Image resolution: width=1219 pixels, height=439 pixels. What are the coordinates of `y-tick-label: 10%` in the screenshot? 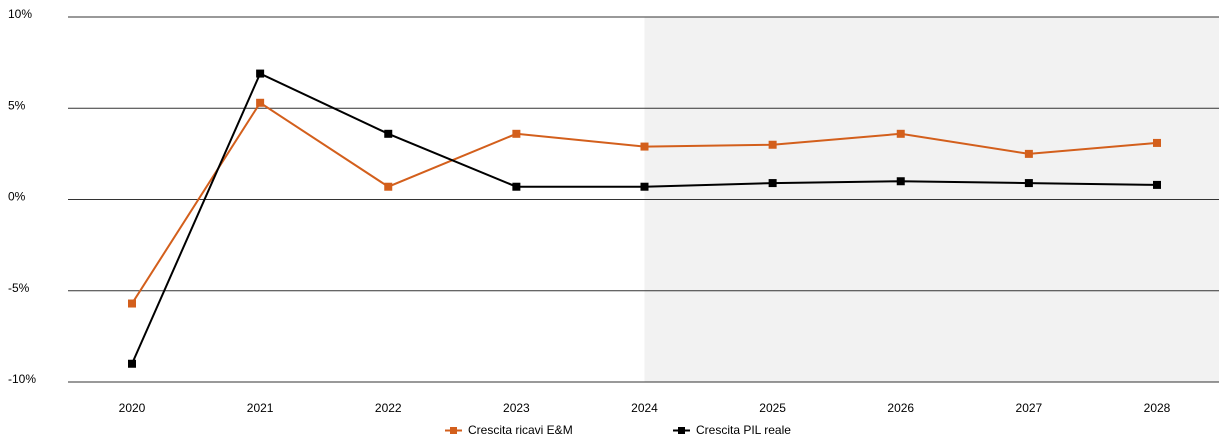 It's located at (20, 14).